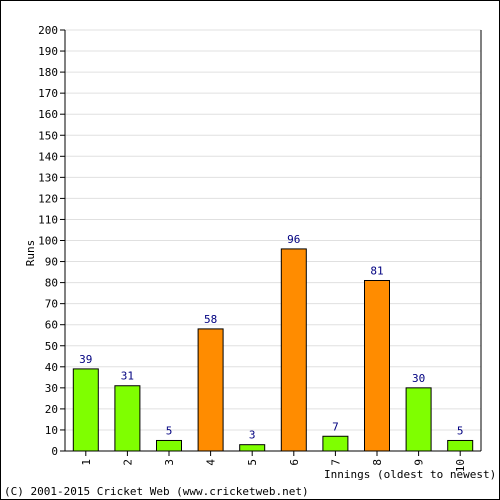 The width and height of the screenshot is (500, 500). What do you see at coordinates (48, 135) in the screenshot?
I see `y-tick-label: 150` at bounding box center [48, 135].